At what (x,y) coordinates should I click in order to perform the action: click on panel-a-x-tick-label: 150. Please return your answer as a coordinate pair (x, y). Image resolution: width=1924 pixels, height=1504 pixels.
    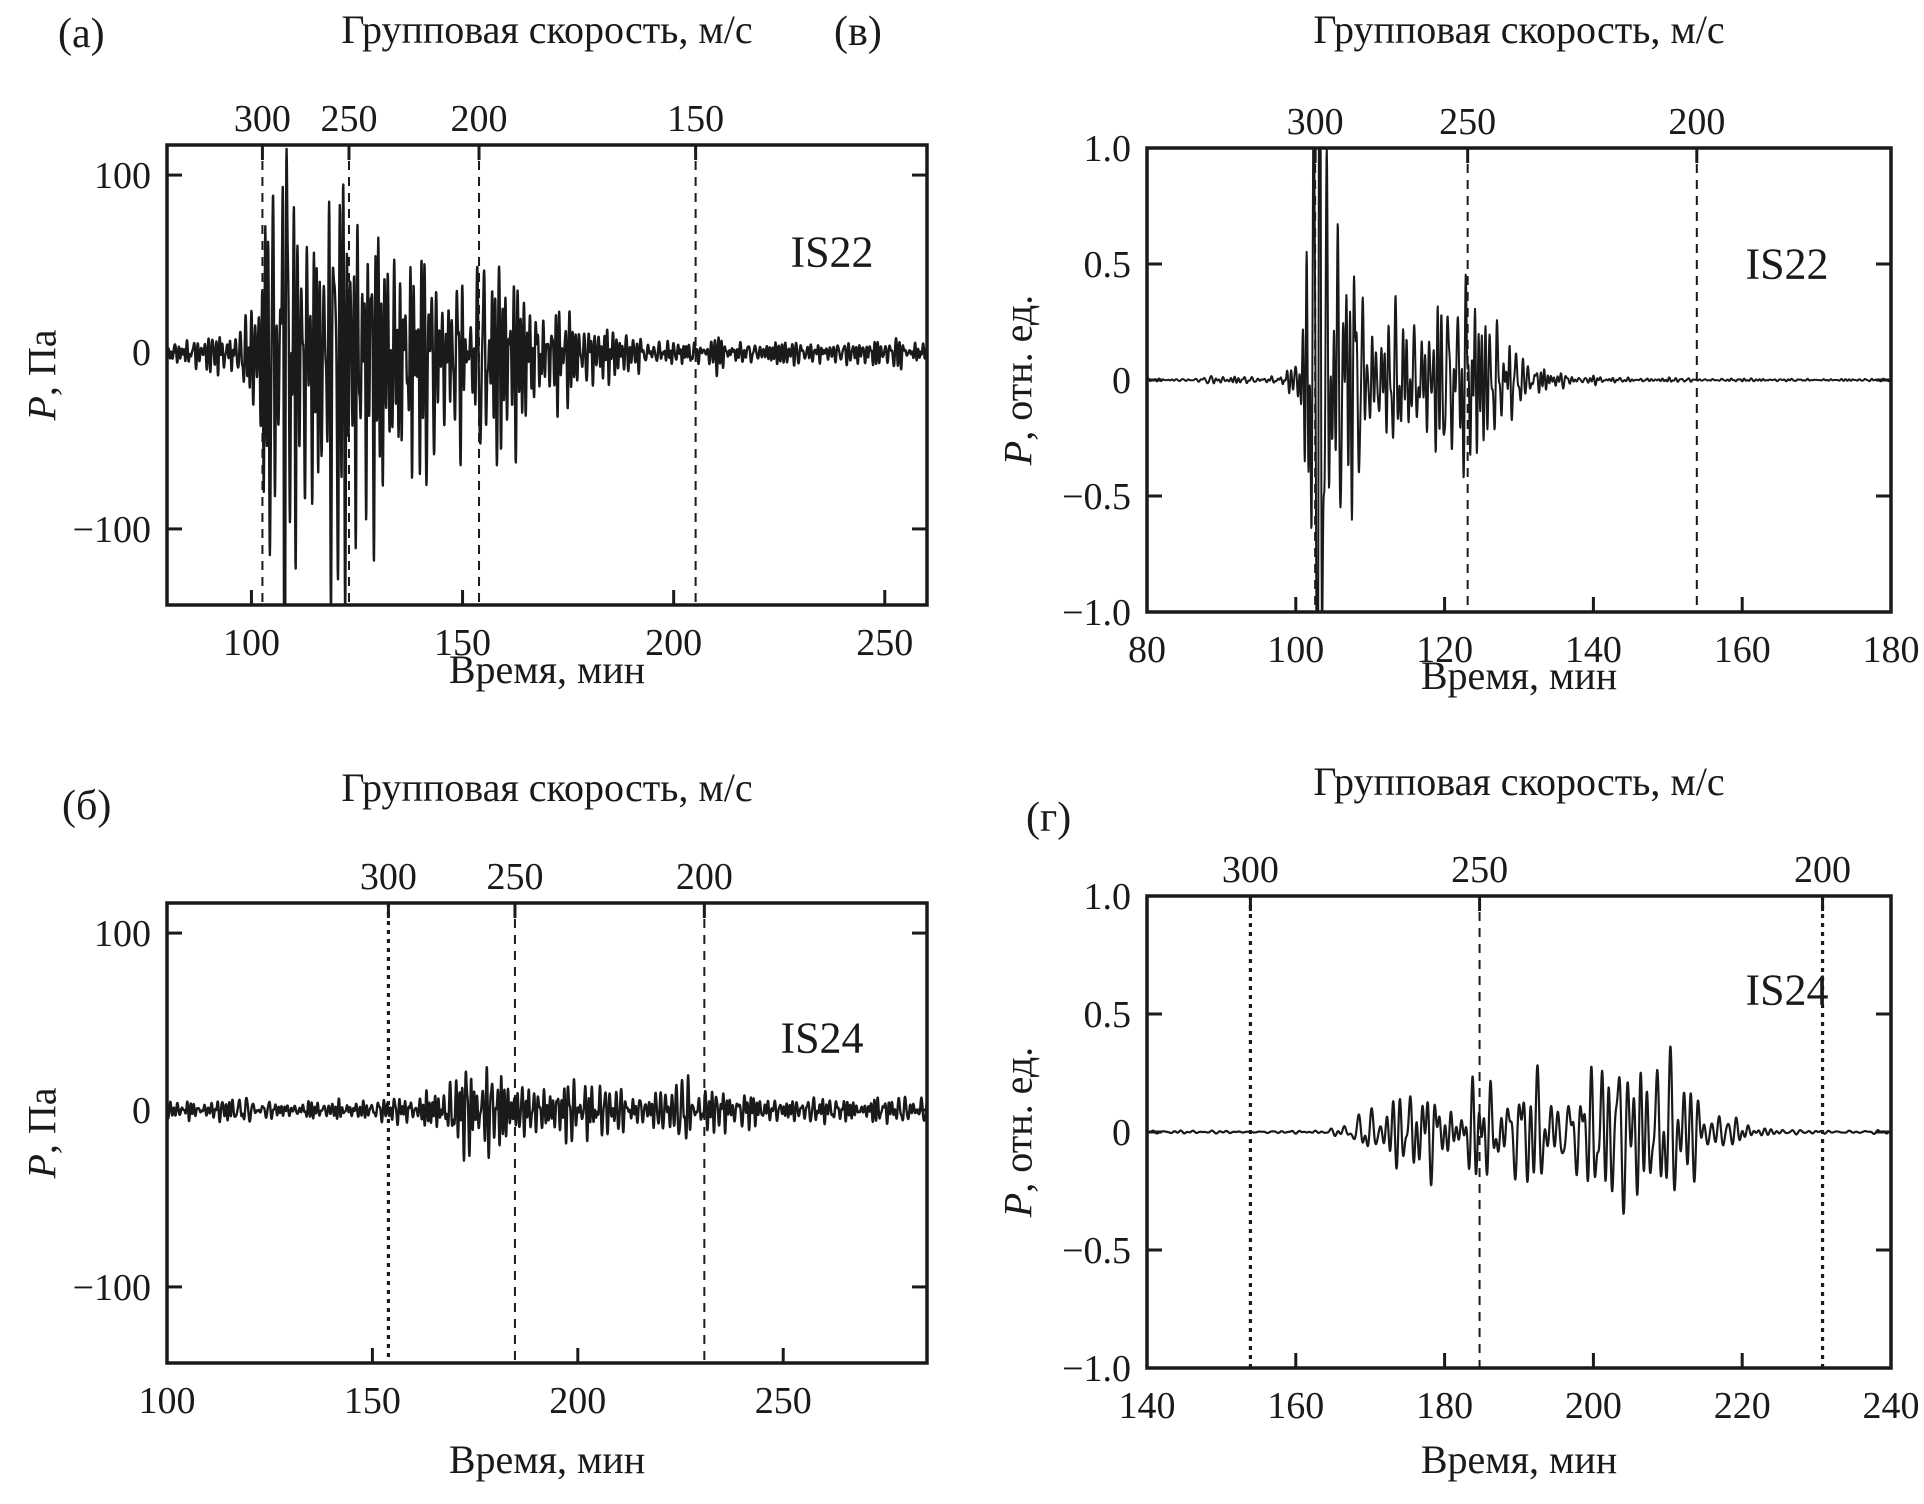
    Looking at the image, I should click on (462, 643).